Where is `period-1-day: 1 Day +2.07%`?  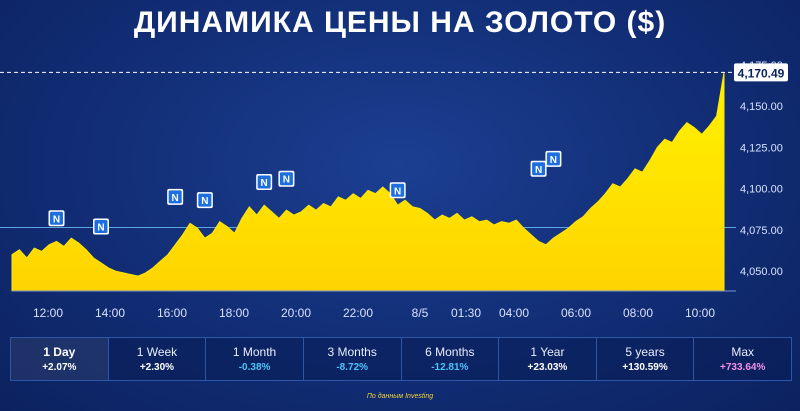
period-1-day: 1 Day +2.07% is located at coordinates (60, 359).